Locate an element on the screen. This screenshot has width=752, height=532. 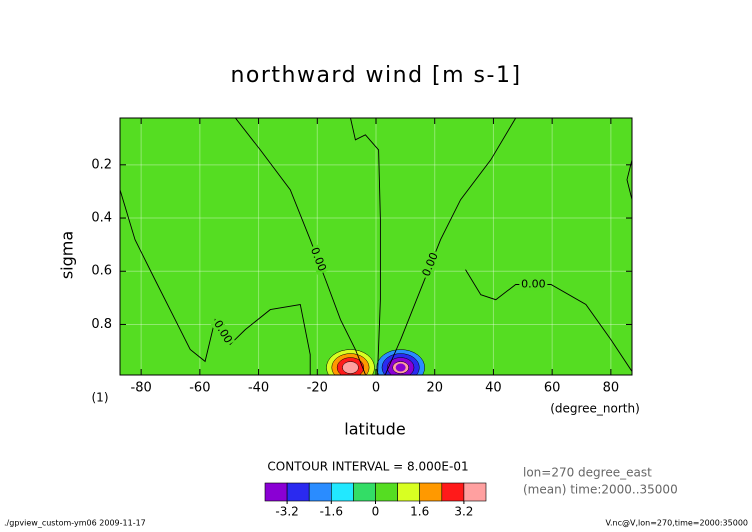
x-tick-label: -20 is located at coordinates (317, 388).